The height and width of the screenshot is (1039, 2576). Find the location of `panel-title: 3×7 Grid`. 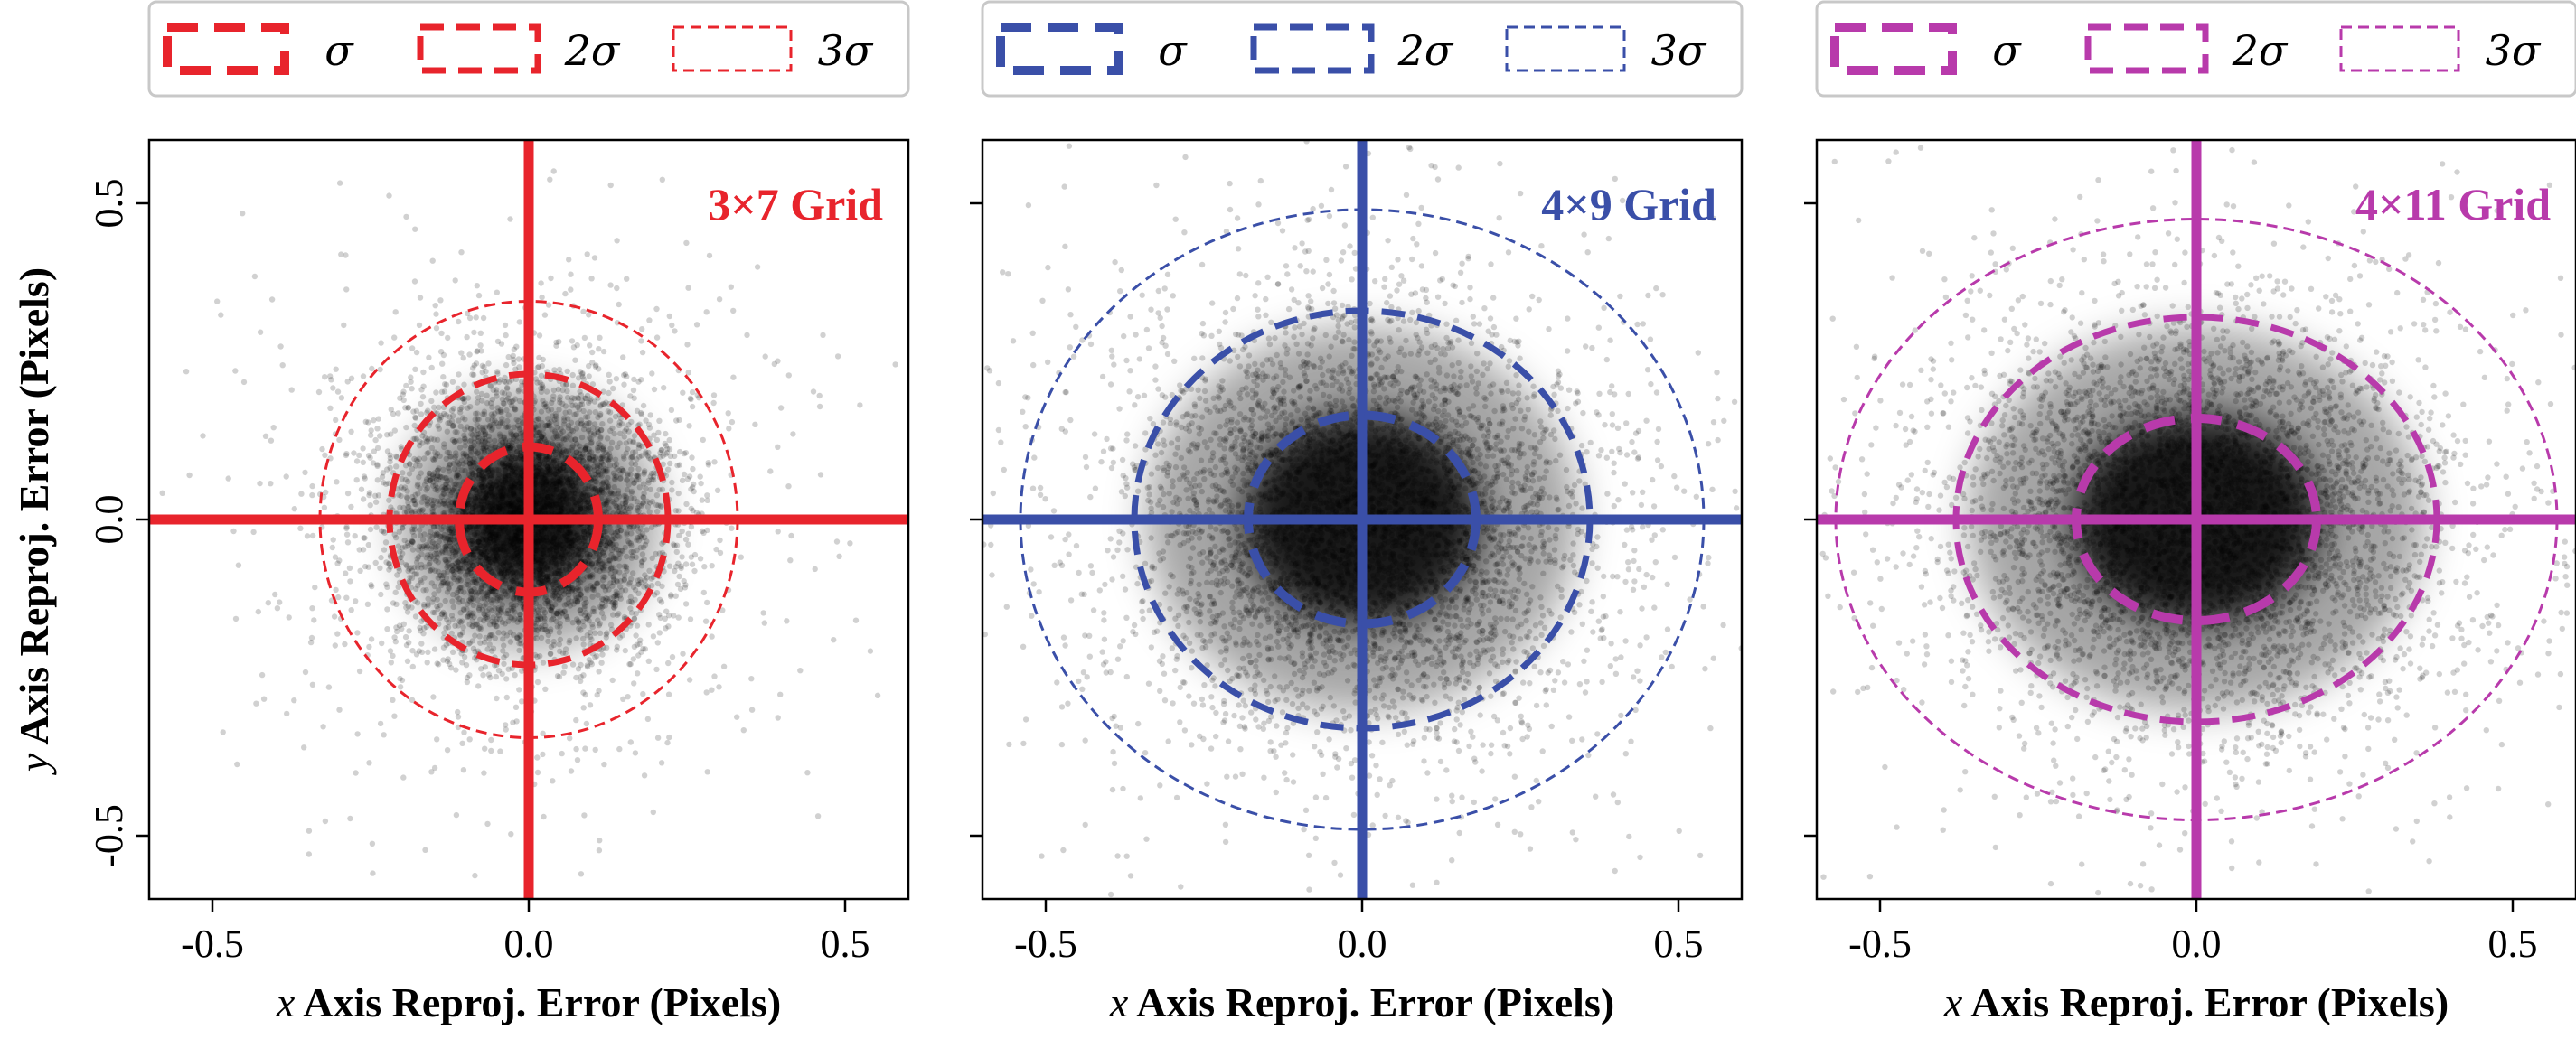

panel-title: 3×7 Grid is located at coordinates (796, 204).